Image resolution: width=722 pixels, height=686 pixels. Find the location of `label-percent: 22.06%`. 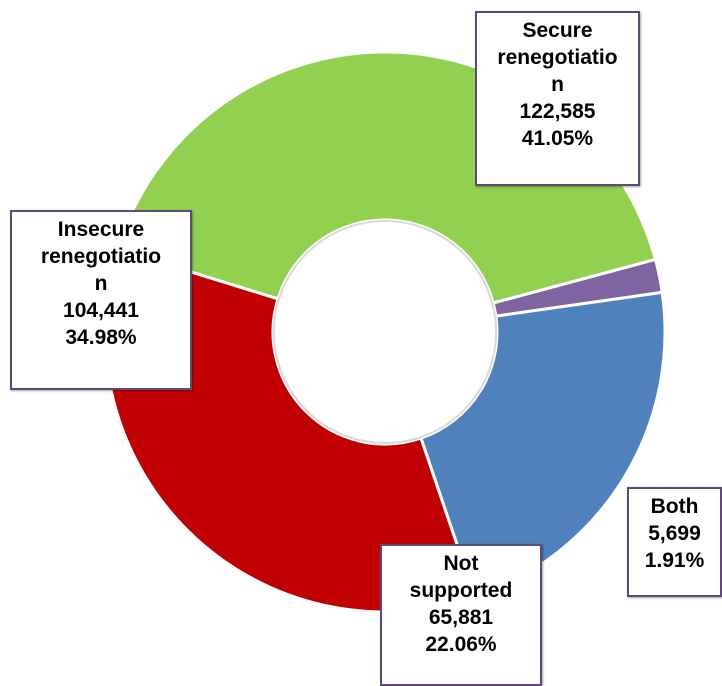

label-percent: 22.06% is located at coordinates (461, 644).